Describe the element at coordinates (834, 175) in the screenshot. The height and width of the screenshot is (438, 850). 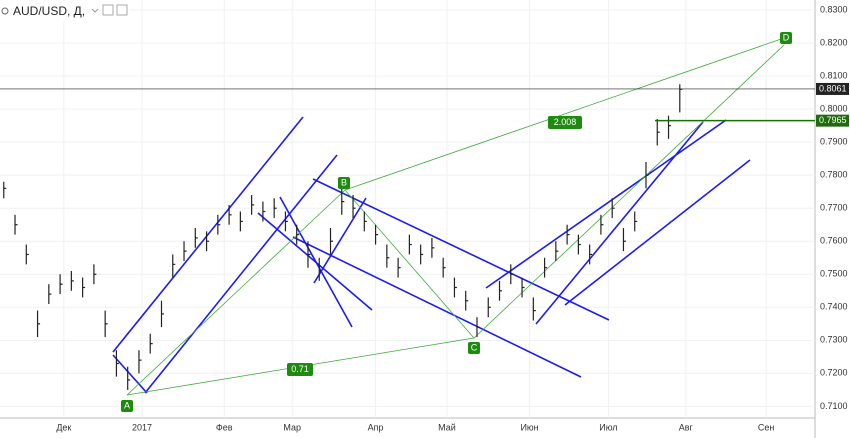
I see `y-tick-label: 0.7800` at that location.